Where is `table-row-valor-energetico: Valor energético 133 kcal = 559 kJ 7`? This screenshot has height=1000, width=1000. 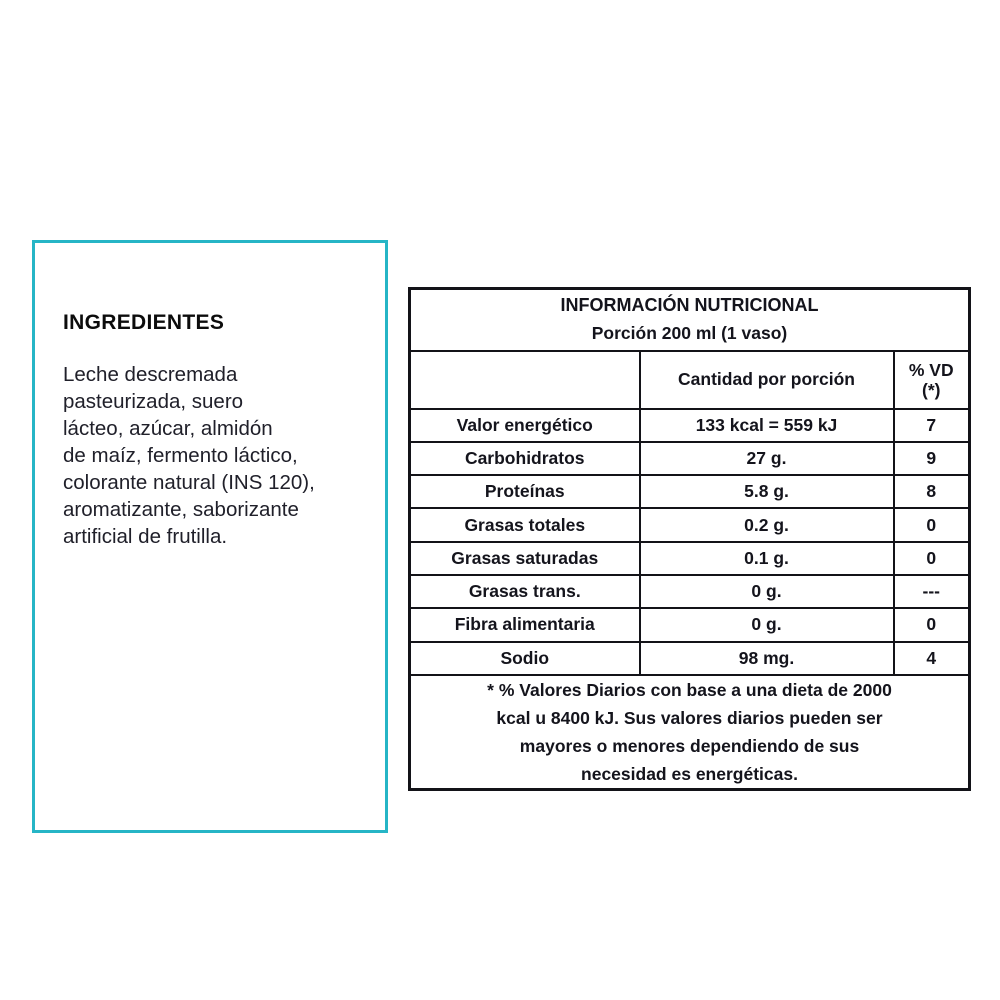
table-row-valor-energetico: Valor energético 133 kcal = 559 kJ 7 is located at coordinates (689, 425).